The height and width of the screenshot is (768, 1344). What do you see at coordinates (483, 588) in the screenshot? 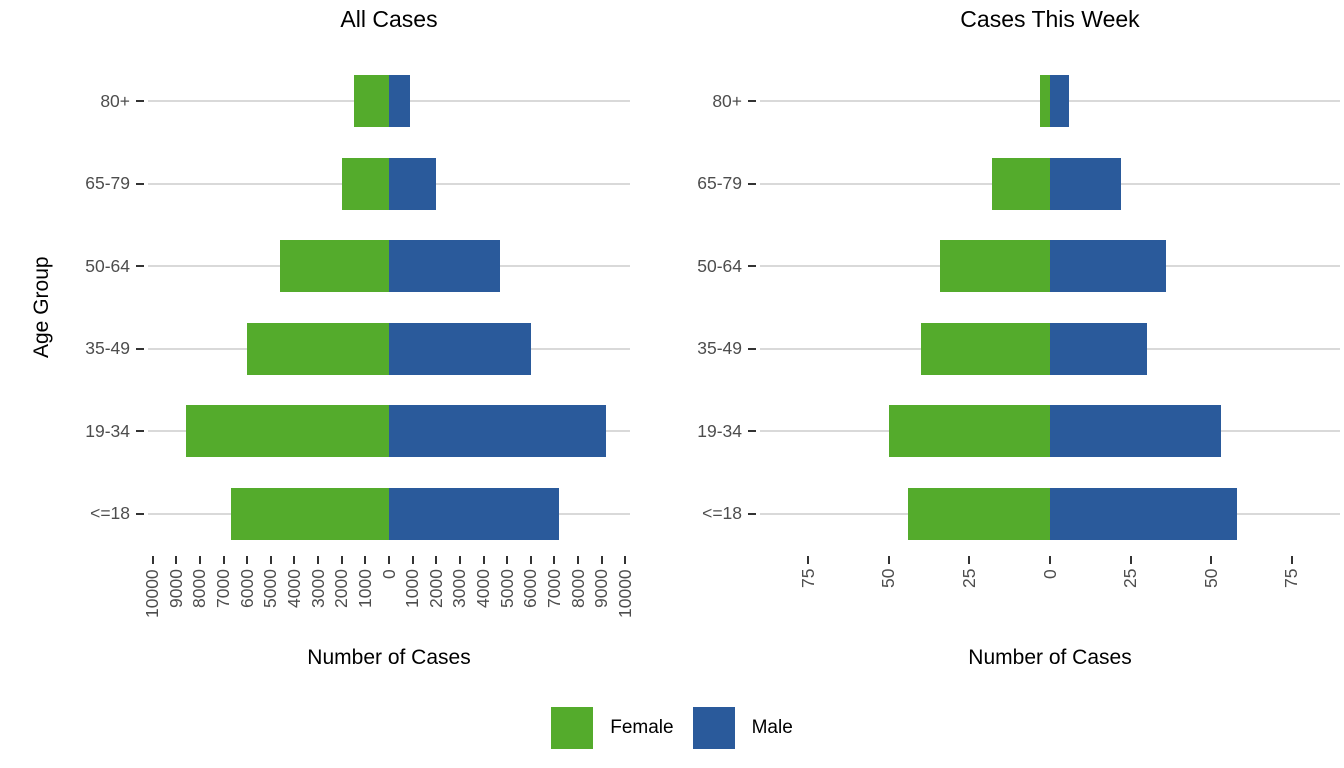
I see `x-tick-label: 4000` at bounding box center [483, 588].